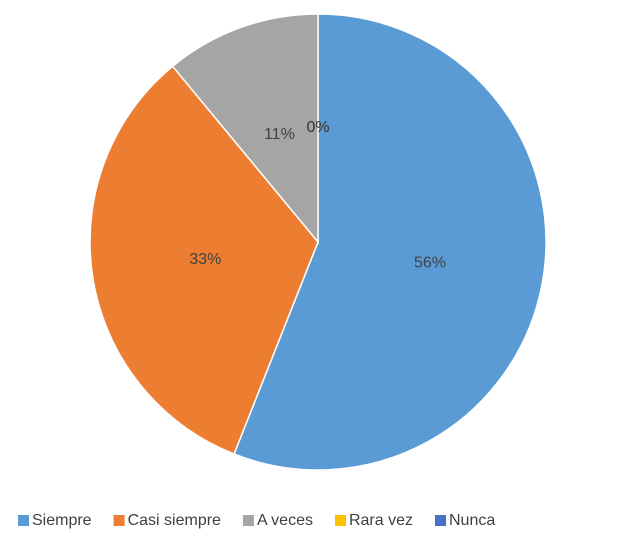 The width and height of the screenshot is (635, 534). What do you see at coordinates (472, 520) in the screenshot?
I see `legend-label: Nunca` at bounding box center [472, 520].